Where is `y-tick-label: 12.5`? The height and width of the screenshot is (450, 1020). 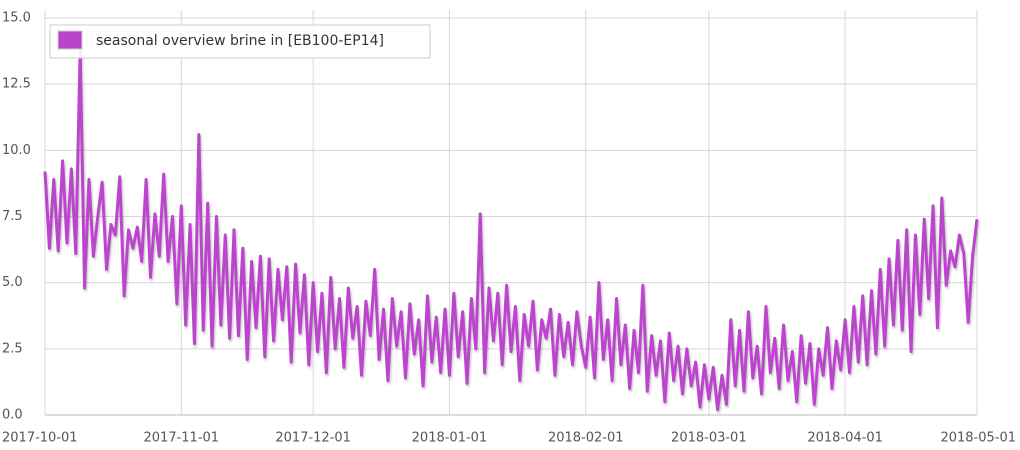
y-tick-label: 12.5 is located at coordinates (16, 84).